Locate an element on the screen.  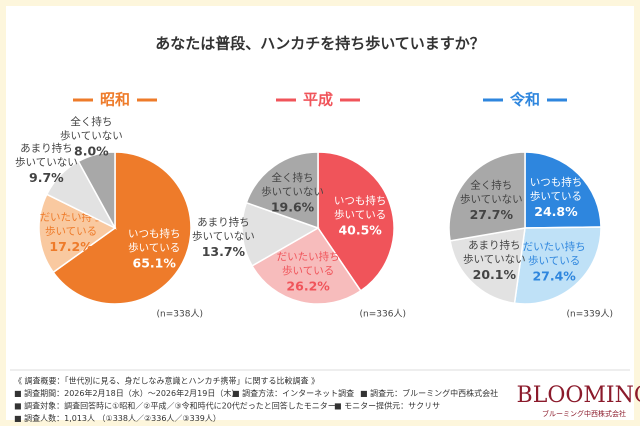
sample-size: (n=336人) is located at coordinates (383, 314).